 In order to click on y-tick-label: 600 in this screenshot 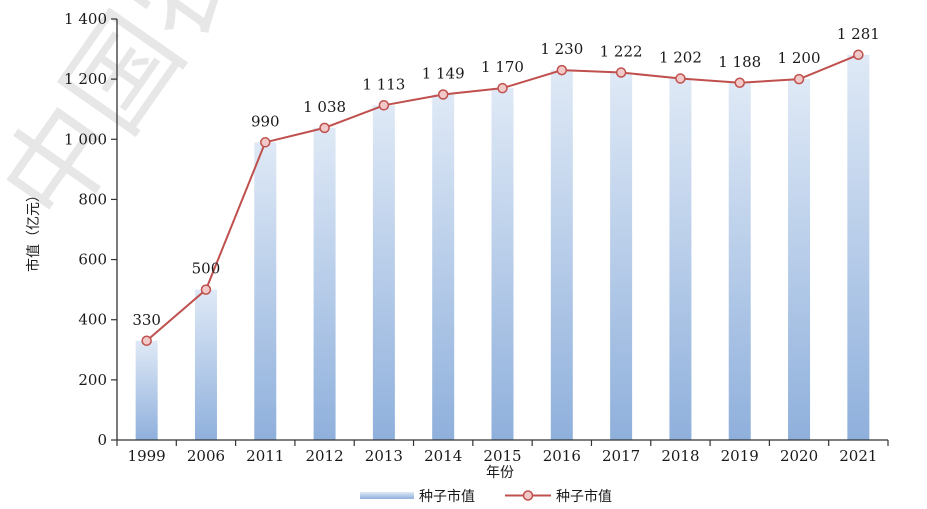, I will do `click(92, 260)`.